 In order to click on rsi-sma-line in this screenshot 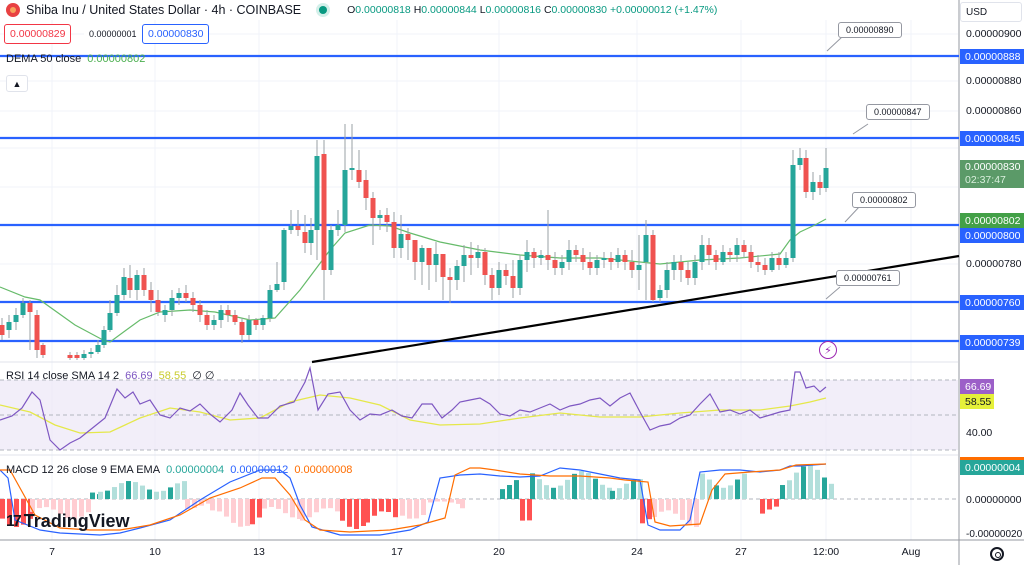, I will do `click(413, 414)`.